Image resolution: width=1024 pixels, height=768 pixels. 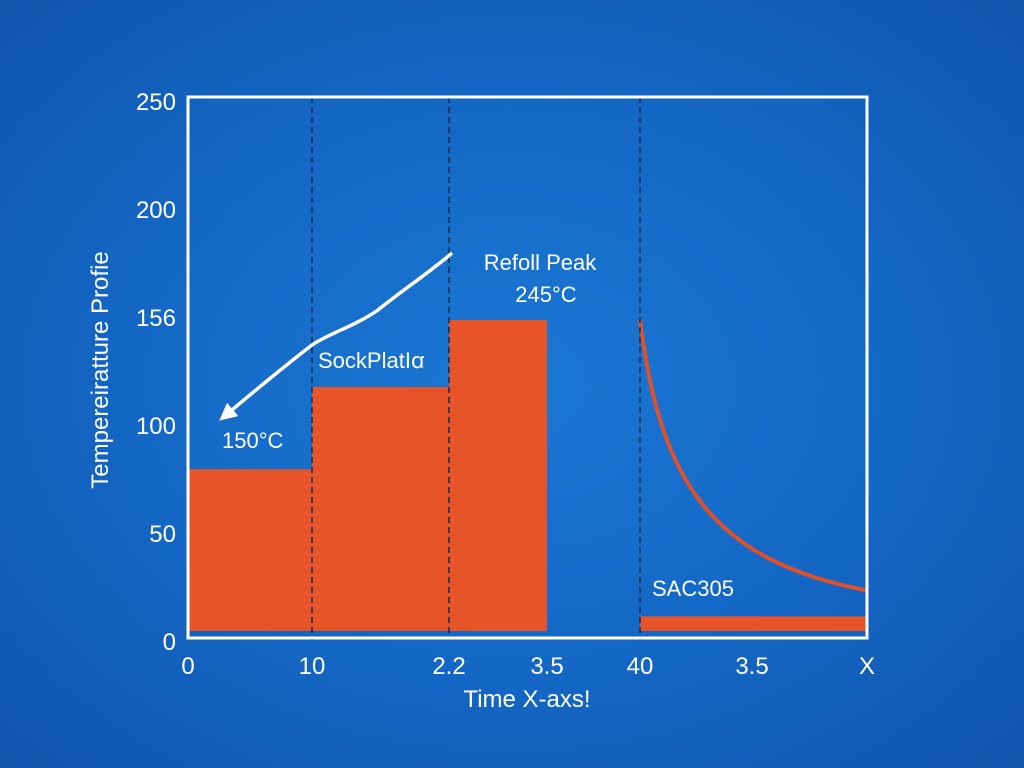 I want to click on heating-arrow, so click(x=336, y=336).